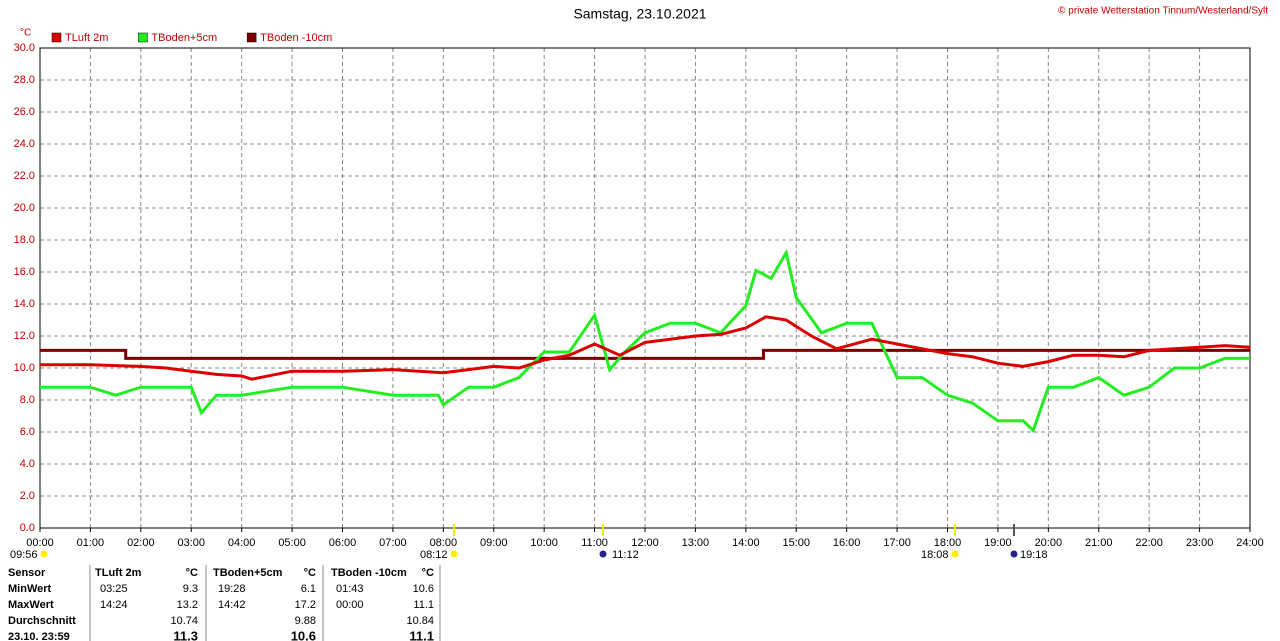 The image size is (1280, 641). Describe the element at coordinates (24, 144) in the screenshot. I see `y-tick-label: 24.0` at that location.